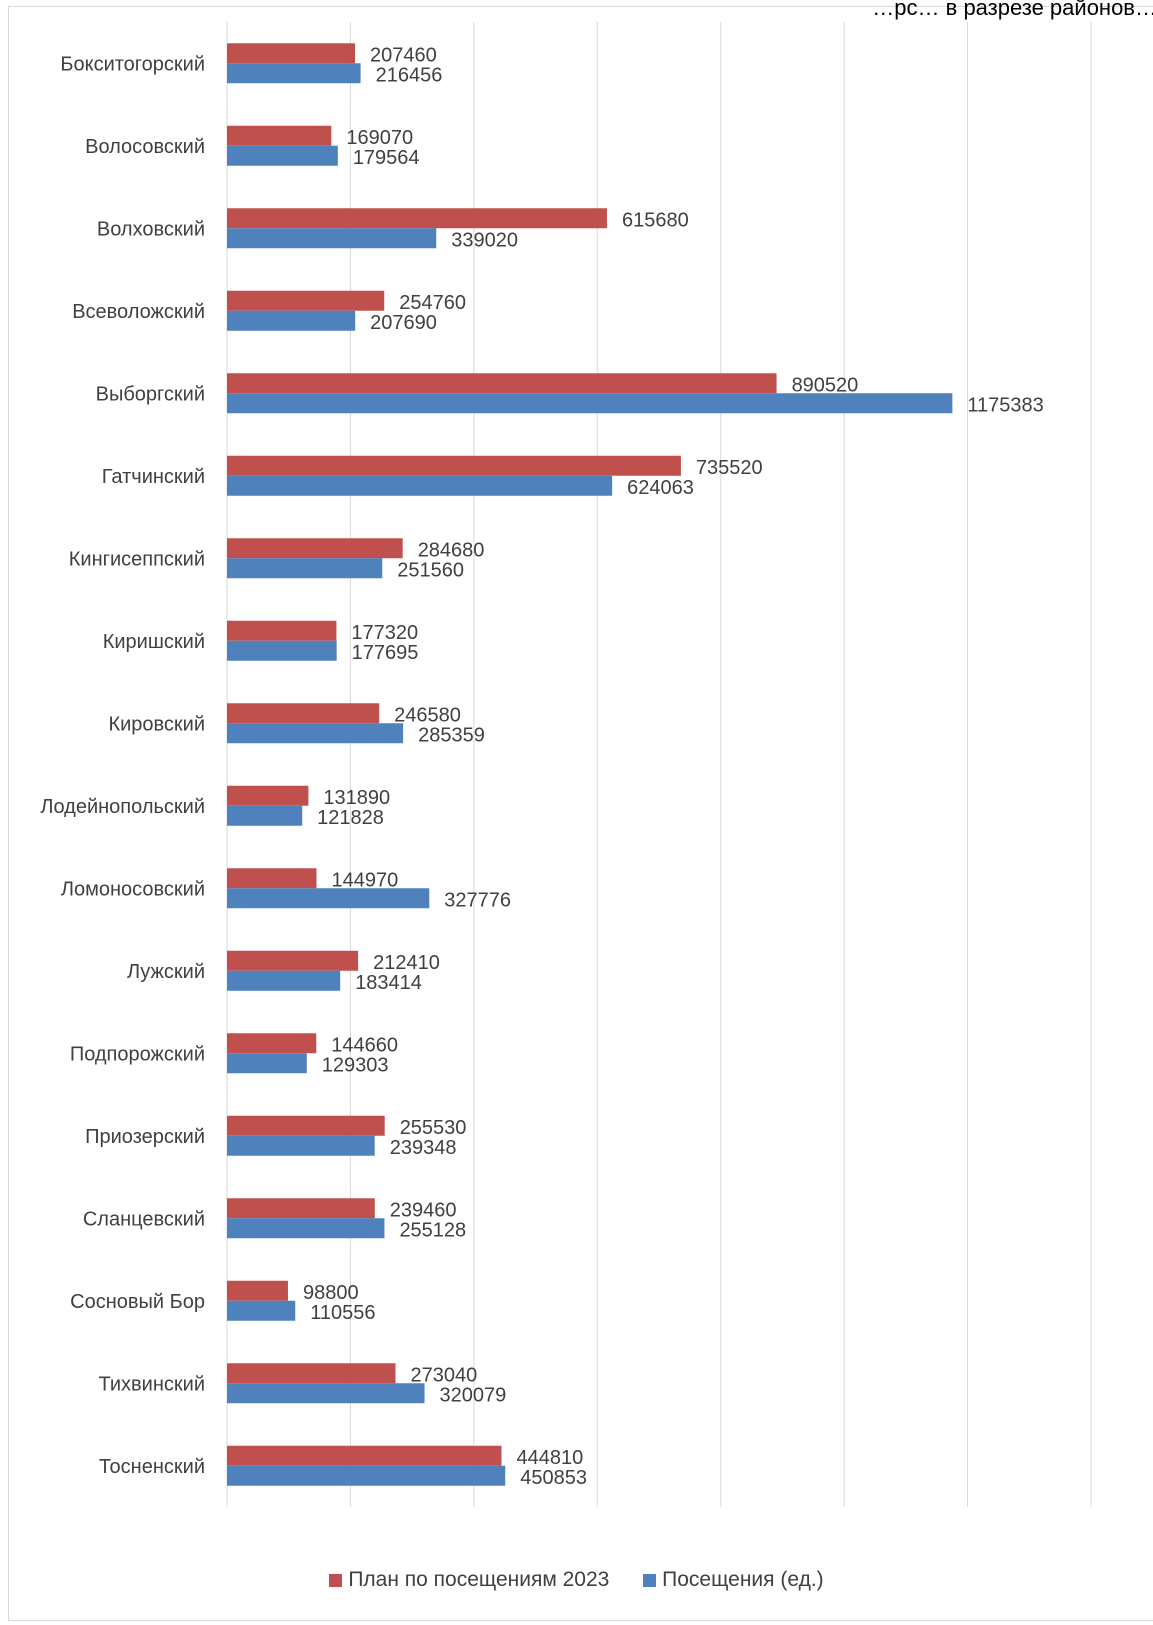 This screenshot has width=1153, height=1625. What do you see at coordinates (451, 550) in the screenshot?
I see `data-label: 284680` at bounding box center [451, 550].